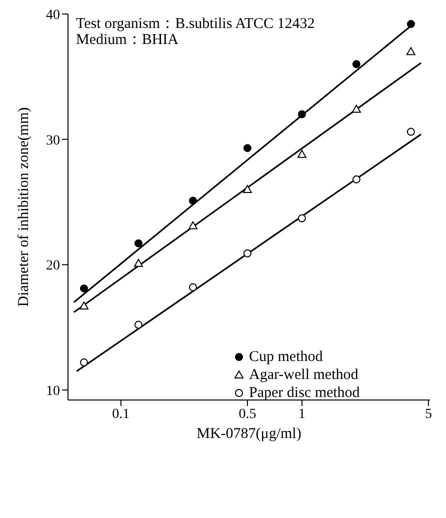  What do you see at coordinates (428, 414) in the screenshot?
I see `x-tick-label: 5` at bounding box center [428, 414].